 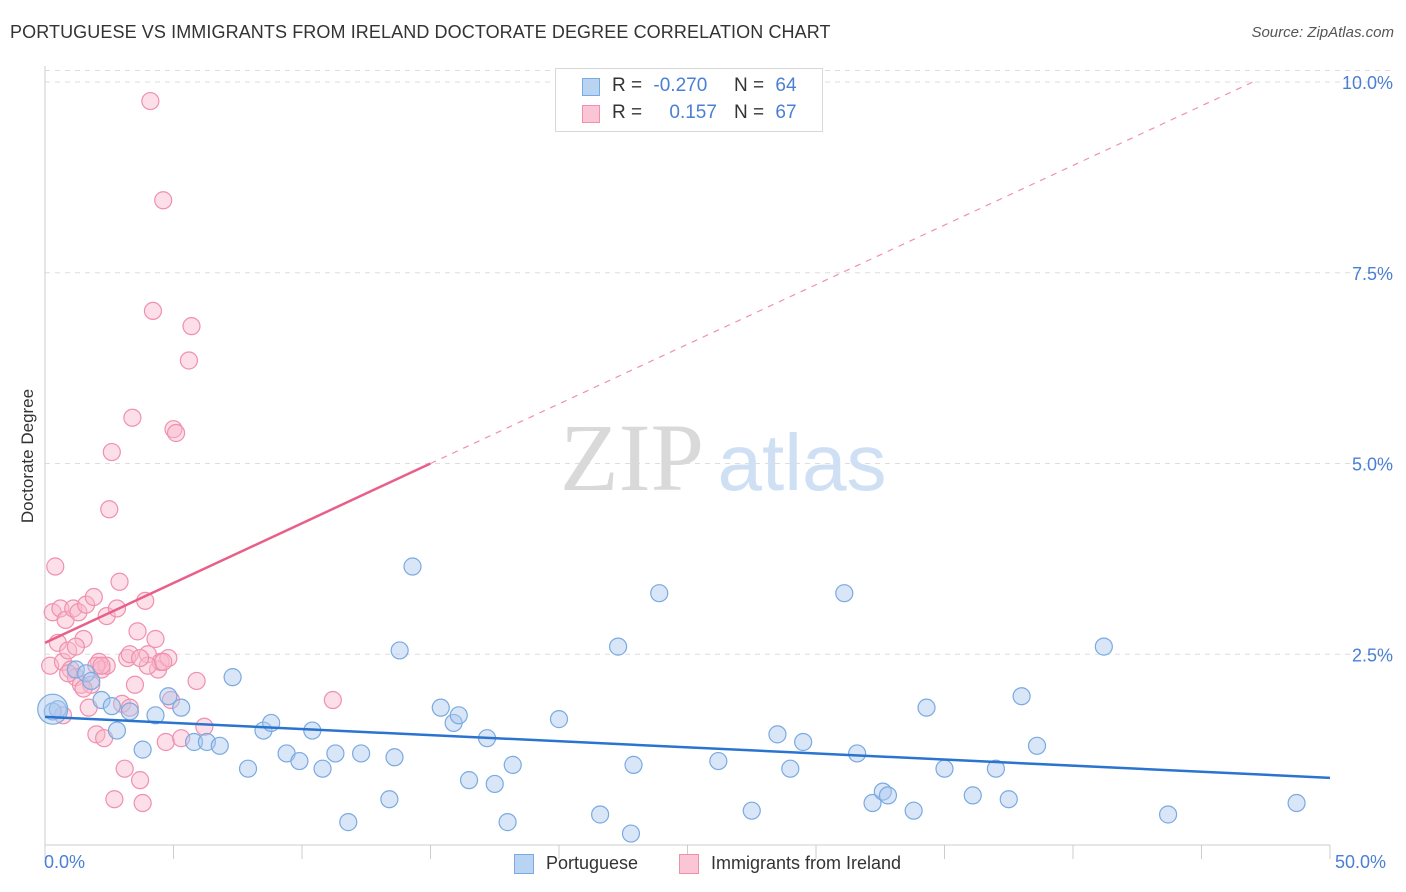 What do you see at coordinates (1361, 862) in the screenshot?
I see `x-tick-label-max: 50.0%` at bounding box center [1361, 862].